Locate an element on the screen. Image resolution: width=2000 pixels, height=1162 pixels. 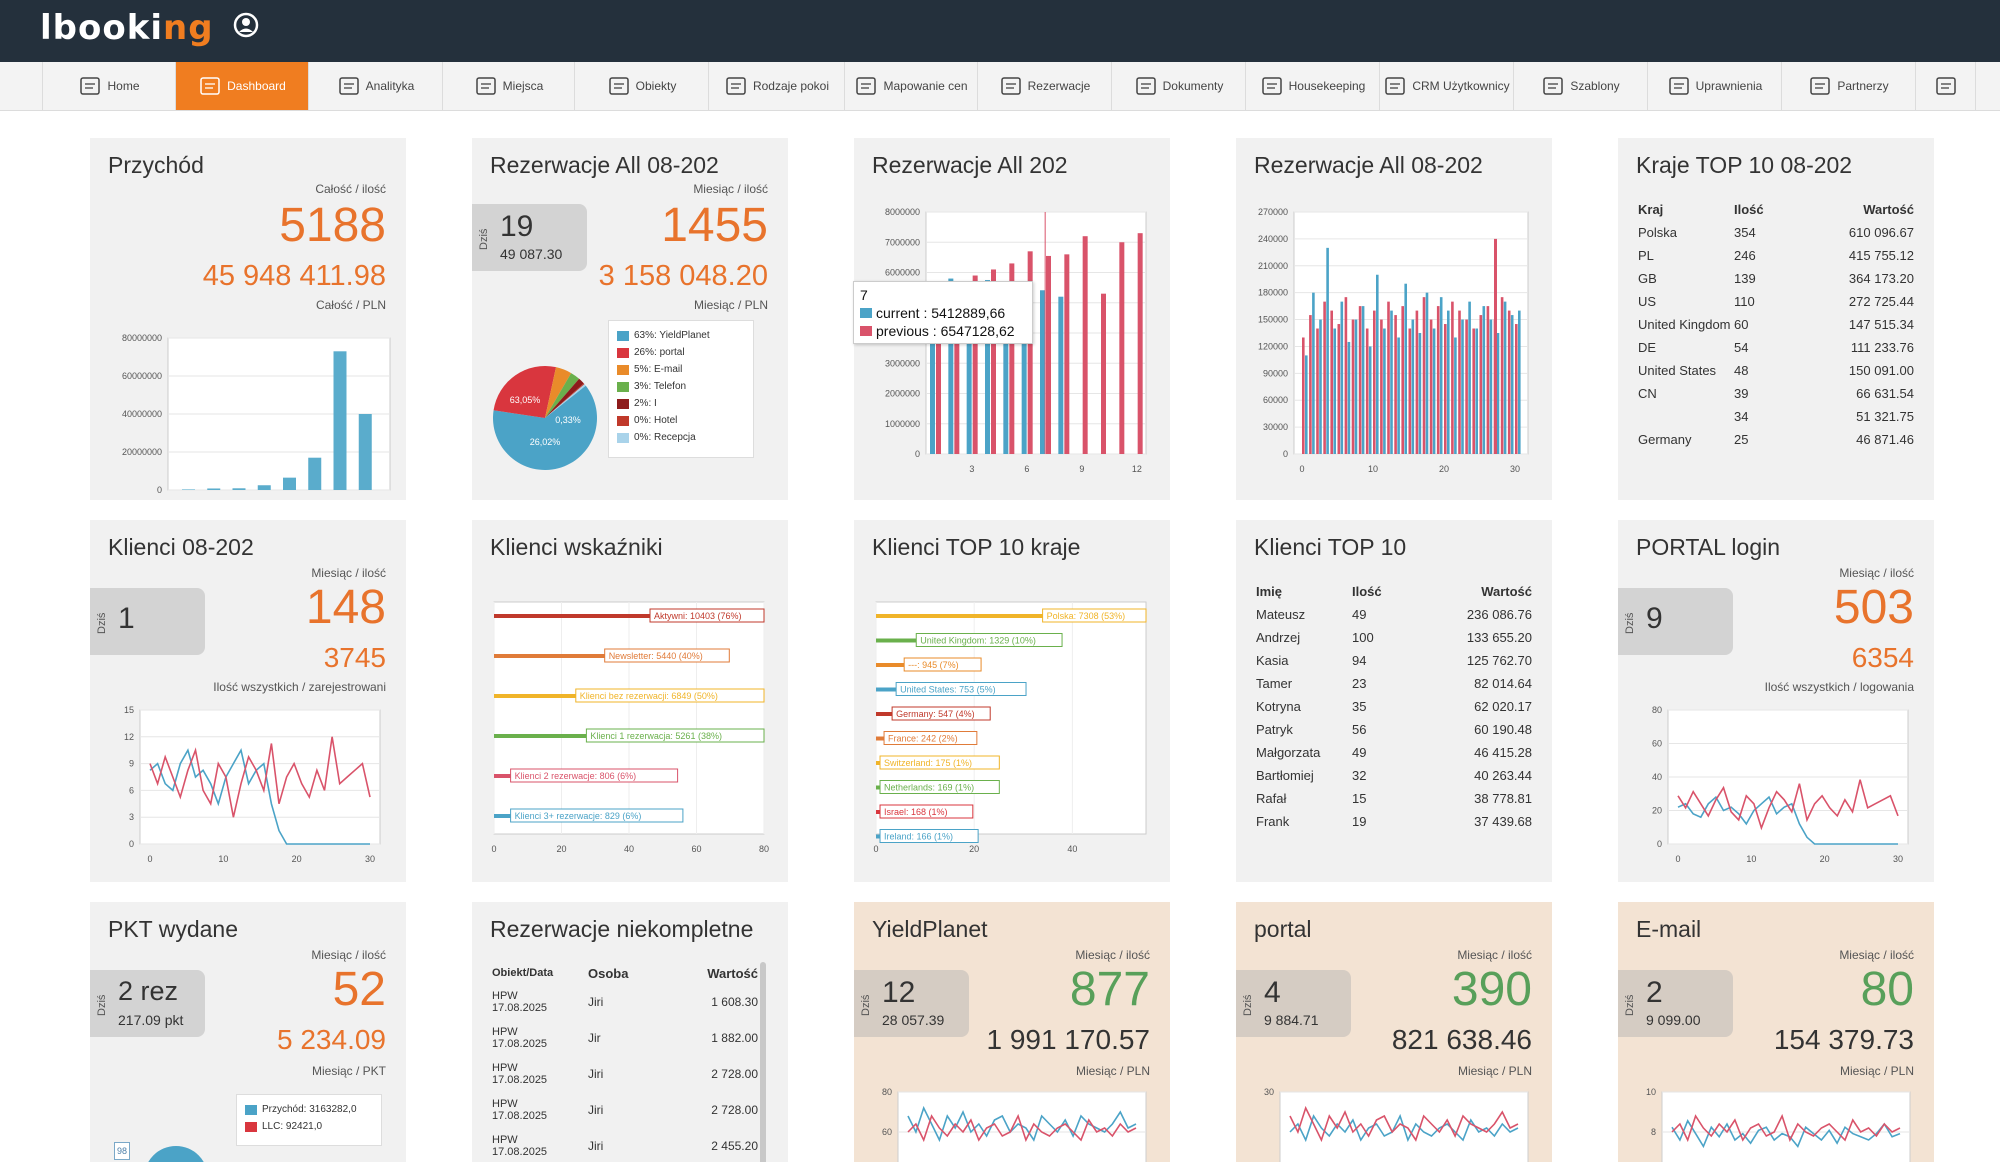
table-row: United Kingdom 60 147 515.34 is located at coordinates (1776, 324).